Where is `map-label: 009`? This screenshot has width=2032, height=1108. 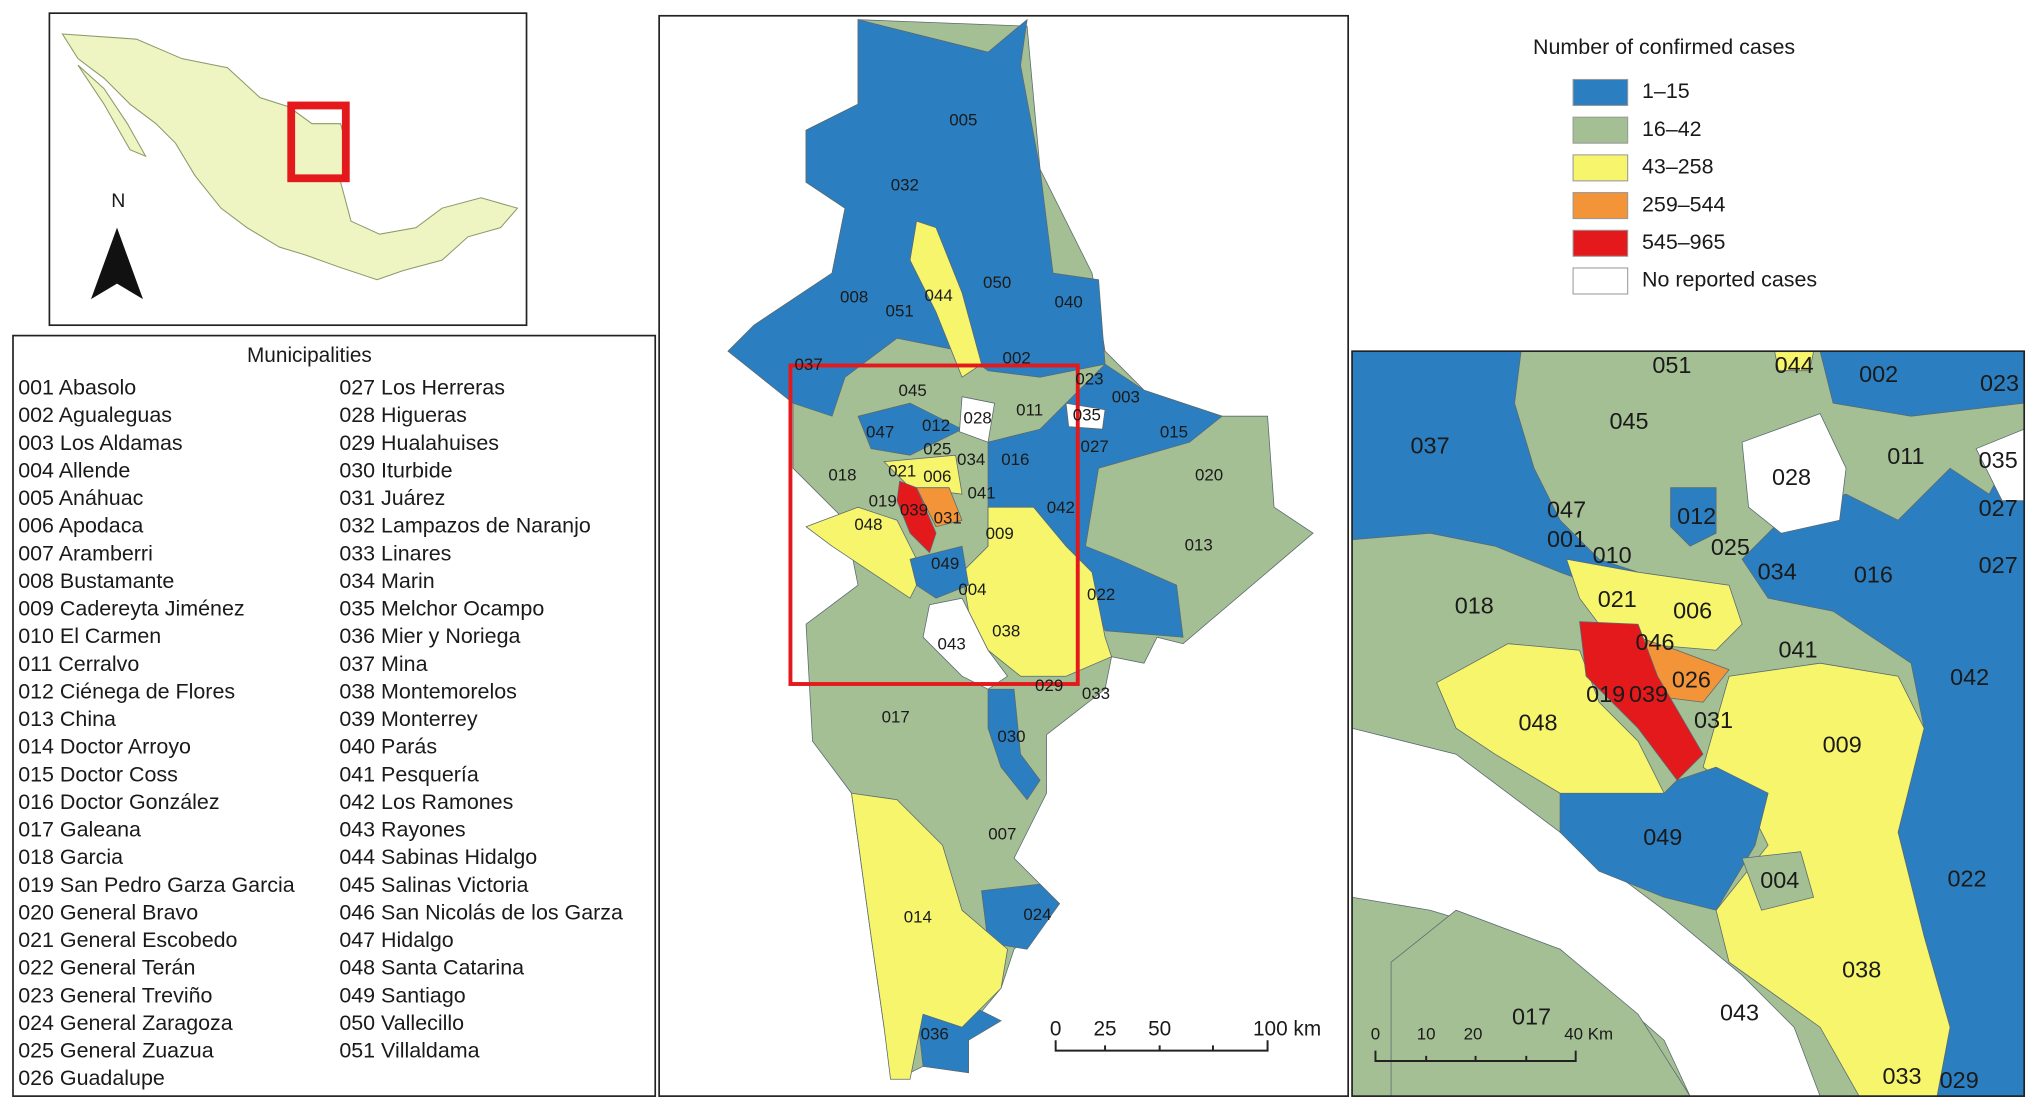 map-label: 009 is located at coordinates (1000, 533).